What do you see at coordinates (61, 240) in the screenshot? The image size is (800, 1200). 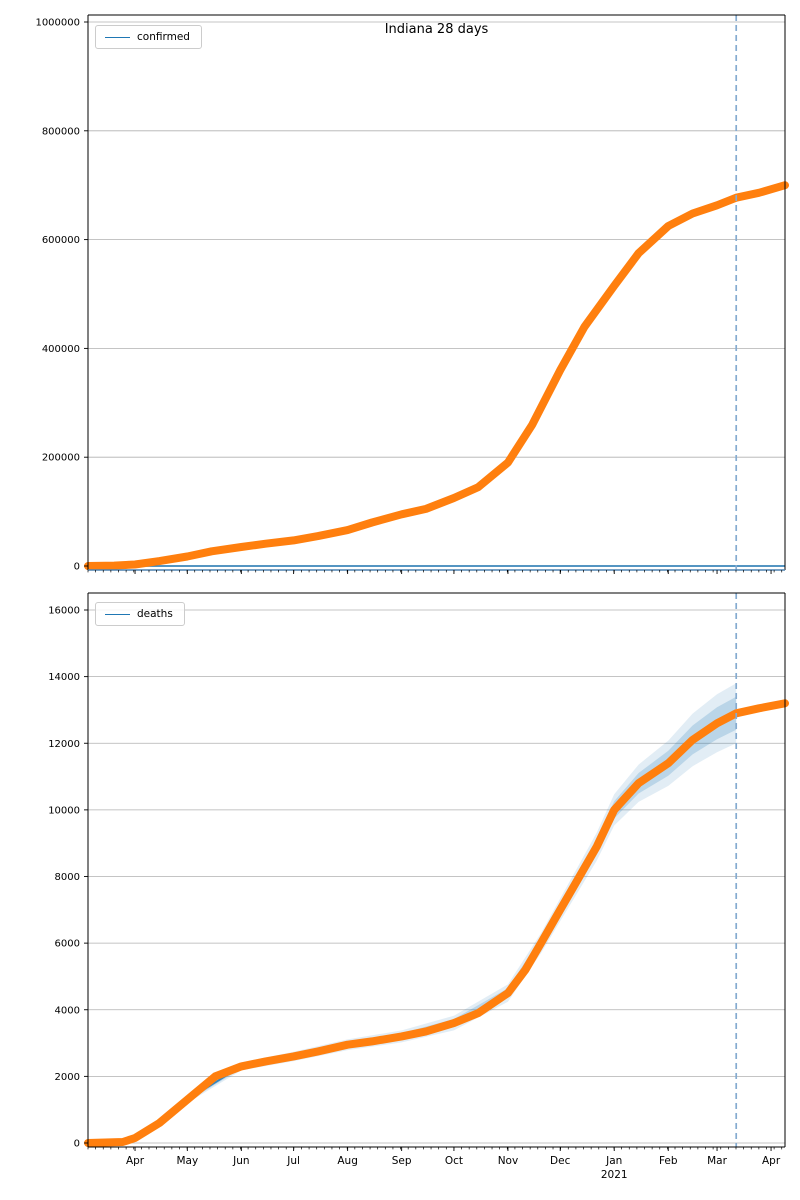 I see `y-tick-label: 600000` at bounding box center [61, 240].